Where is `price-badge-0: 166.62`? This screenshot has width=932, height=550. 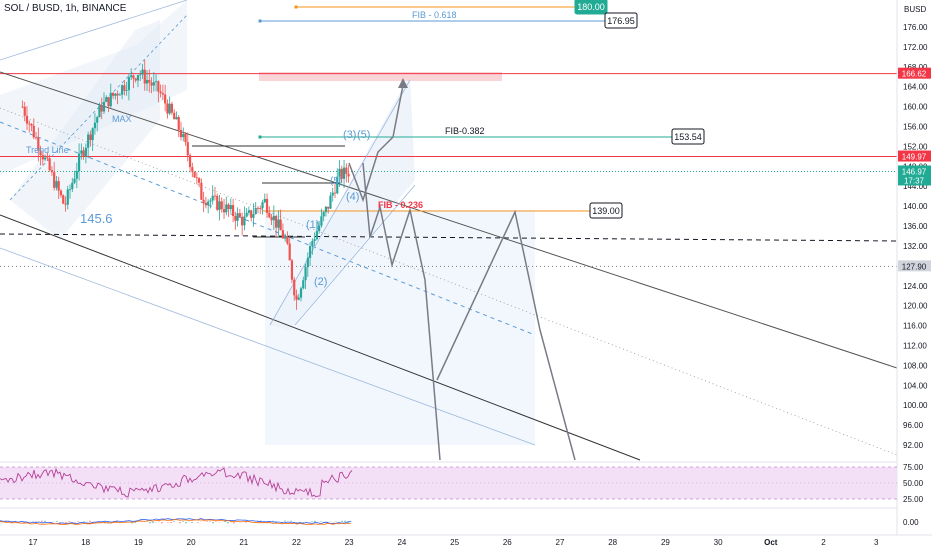
price-badge-0: 166.62 is located at coordinates (914, 74).